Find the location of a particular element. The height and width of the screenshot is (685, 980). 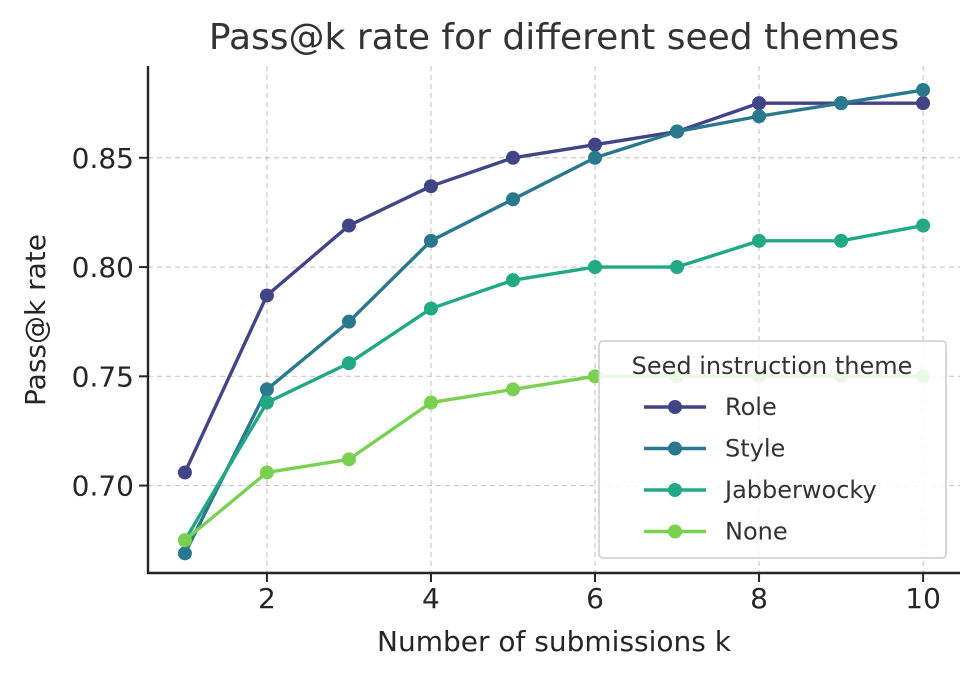

legend-box is located at coordinates (772, 449).